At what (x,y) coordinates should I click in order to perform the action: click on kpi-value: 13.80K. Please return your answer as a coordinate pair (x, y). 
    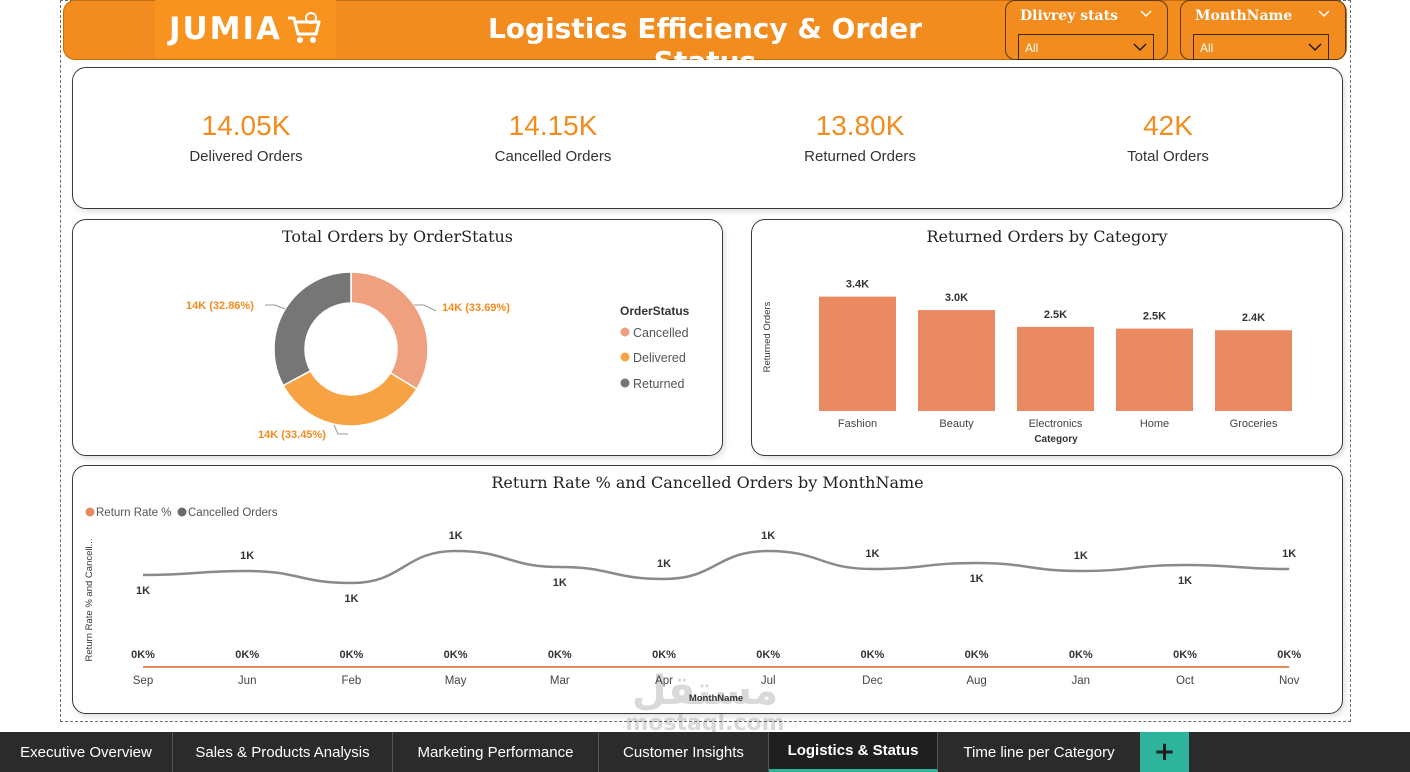
    Looking at the image, I should click on (860, 125).